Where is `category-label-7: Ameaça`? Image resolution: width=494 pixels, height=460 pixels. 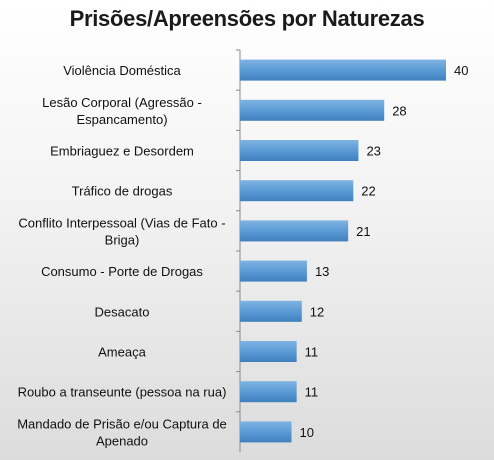
category-label-7: Ameaça is located at coordinates (122, 352).